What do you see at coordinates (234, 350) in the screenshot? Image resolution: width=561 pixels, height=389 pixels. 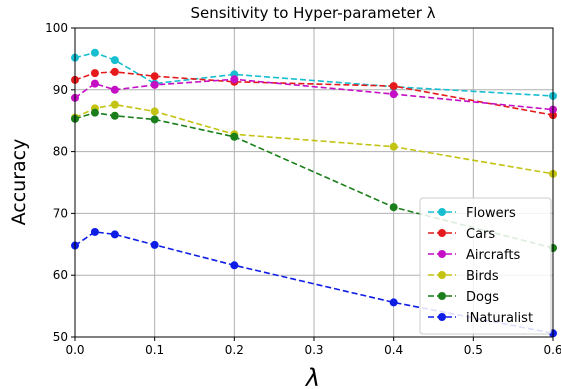 I see `x-tick-label: 0.2` at bounding box center [234, 350].